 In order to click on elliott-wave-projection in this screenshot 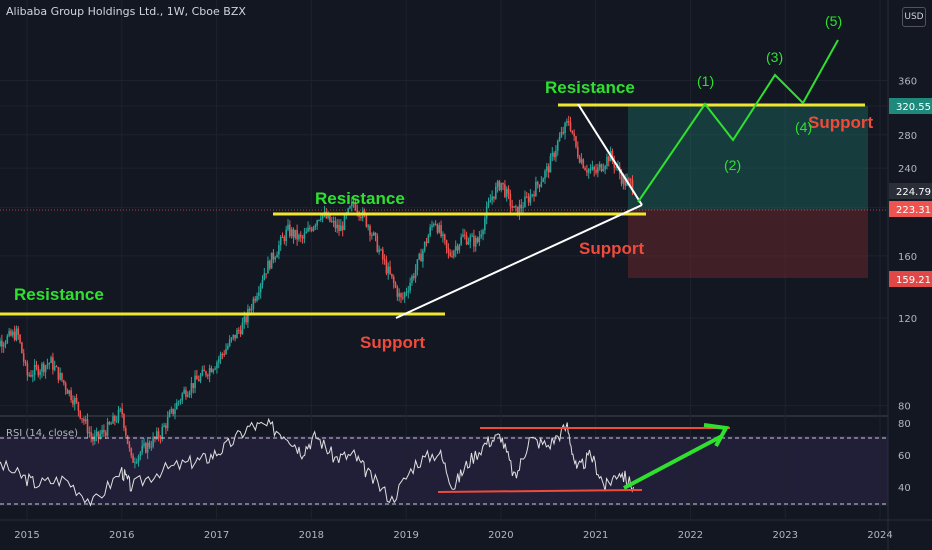, I will do `click(738, 121)`.